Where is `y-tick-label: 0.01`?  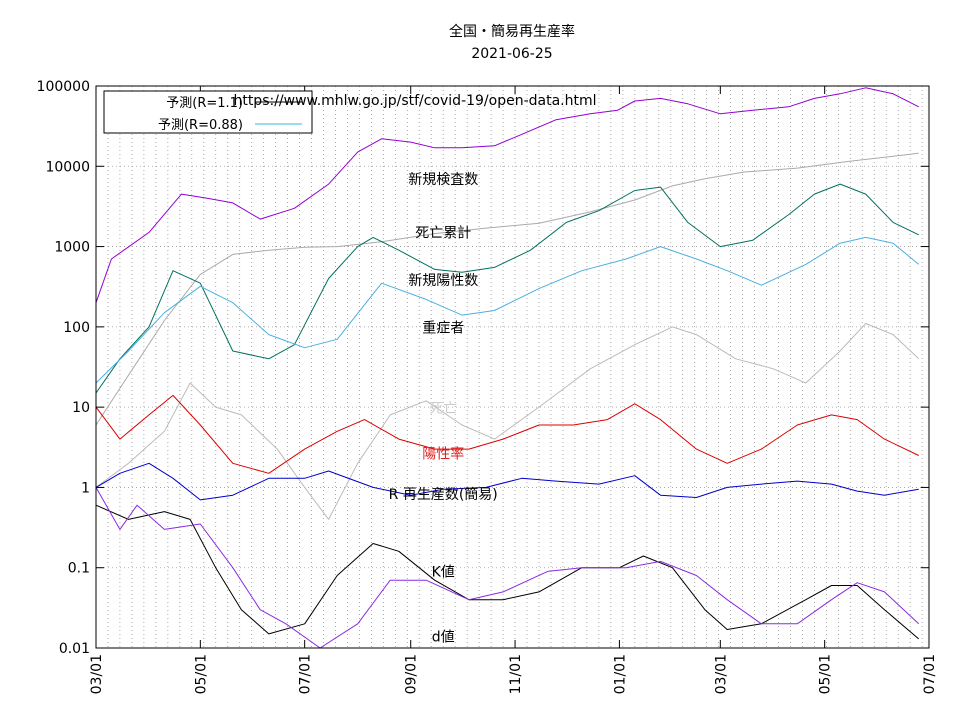
y-tick-label: 0.01 is located at coordinates (74, 649).